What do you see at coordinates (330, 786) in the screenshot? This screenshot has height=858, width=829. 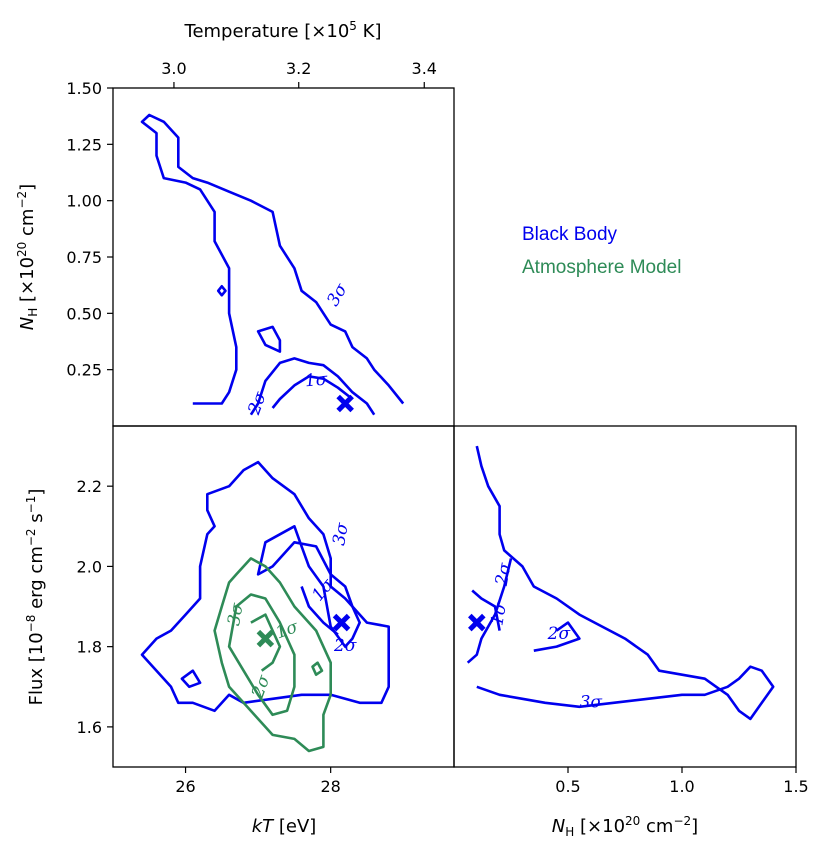 I see `x-tick-label: 28` at bounding box center [330, 786].